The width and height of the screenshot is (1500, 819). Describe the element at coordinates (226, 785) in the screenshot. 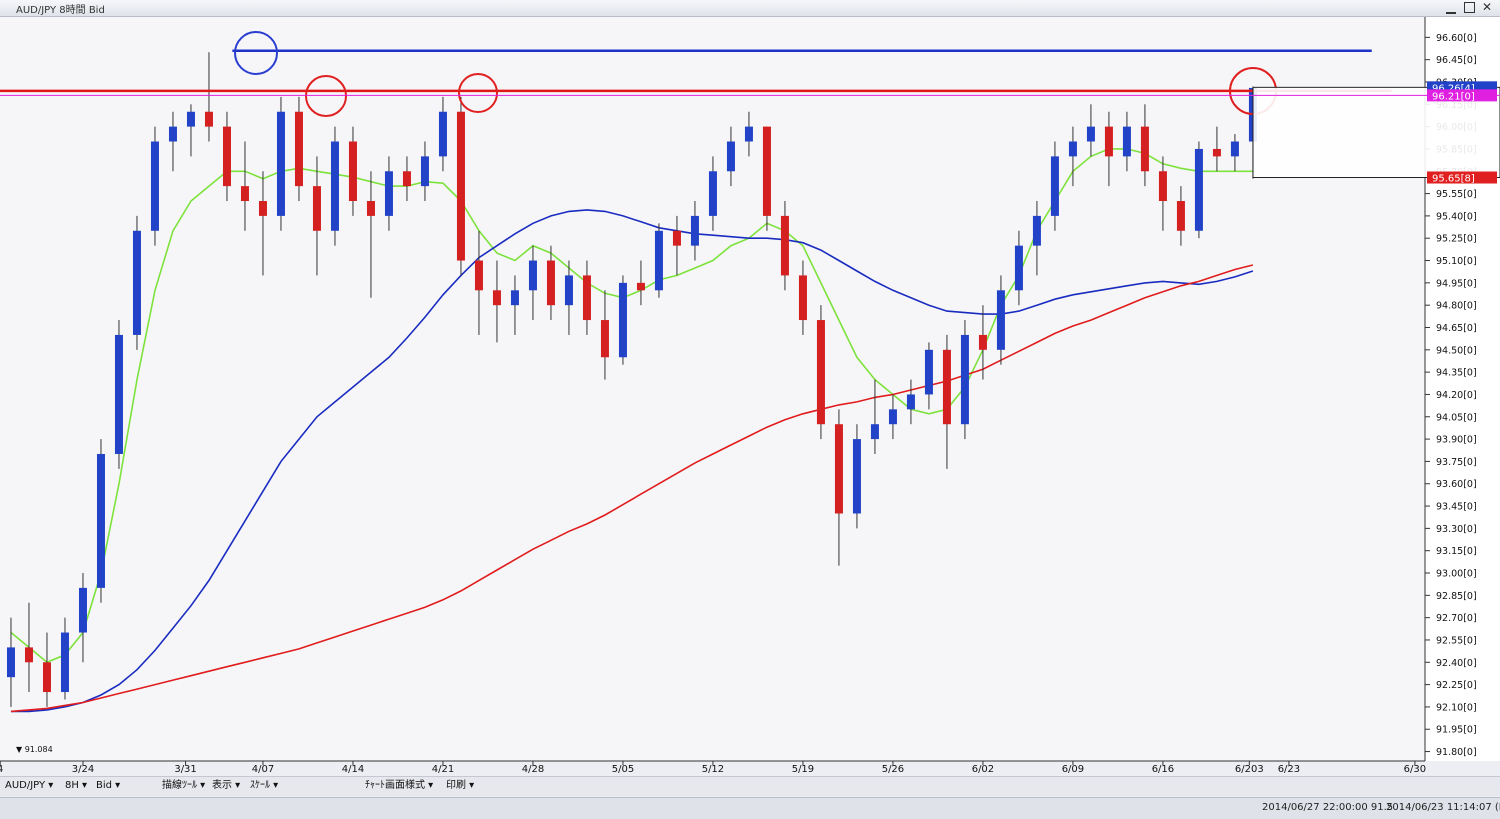

I see `view-menu: 表示 ▾` at that location.